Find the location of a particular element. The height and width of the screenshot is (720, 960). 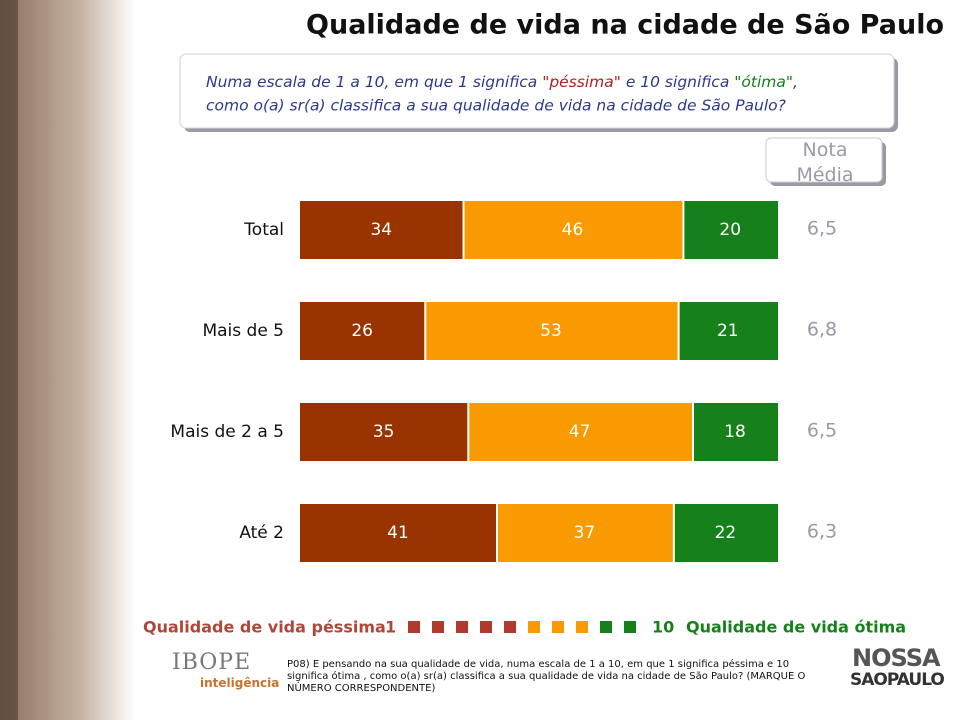

question-text: "ótima" is located at coordinates (763, 82).